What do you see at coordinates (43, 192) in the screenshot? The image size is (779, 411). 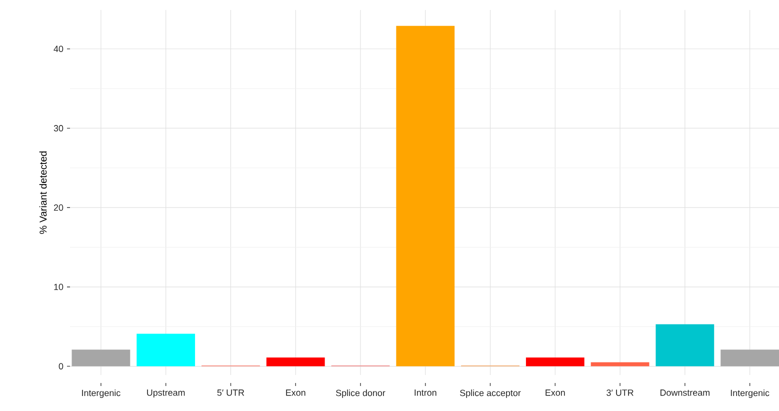 I see `y-axis-title: % Variant detected` at bounding box center [43, 192].